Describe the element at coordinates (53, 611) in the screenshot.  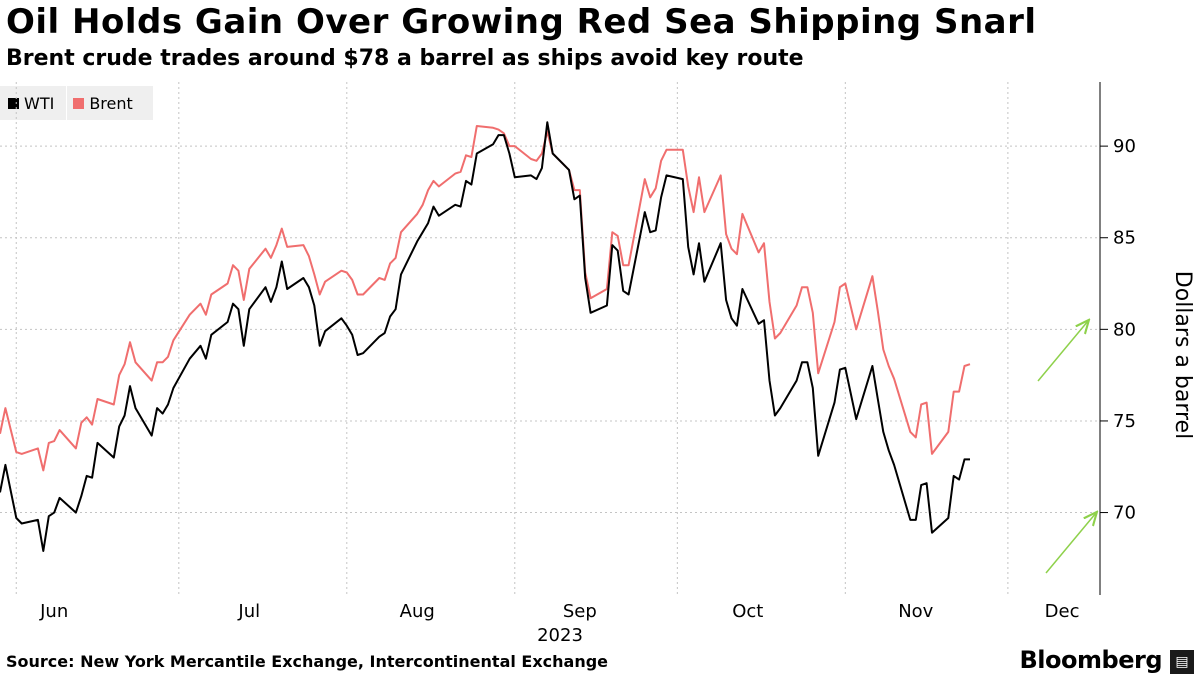
I see `x-tick-label: Jun` at that location.